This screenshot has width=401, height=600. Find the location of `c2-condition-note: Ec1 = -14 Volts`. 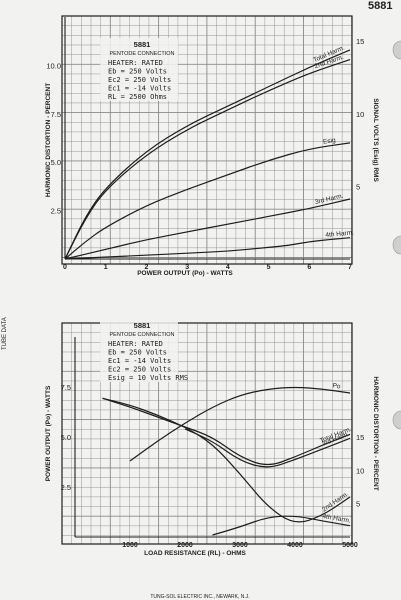

c2-condition-note: Ec1 = -14 Volts is located at coordinates (139, 361).